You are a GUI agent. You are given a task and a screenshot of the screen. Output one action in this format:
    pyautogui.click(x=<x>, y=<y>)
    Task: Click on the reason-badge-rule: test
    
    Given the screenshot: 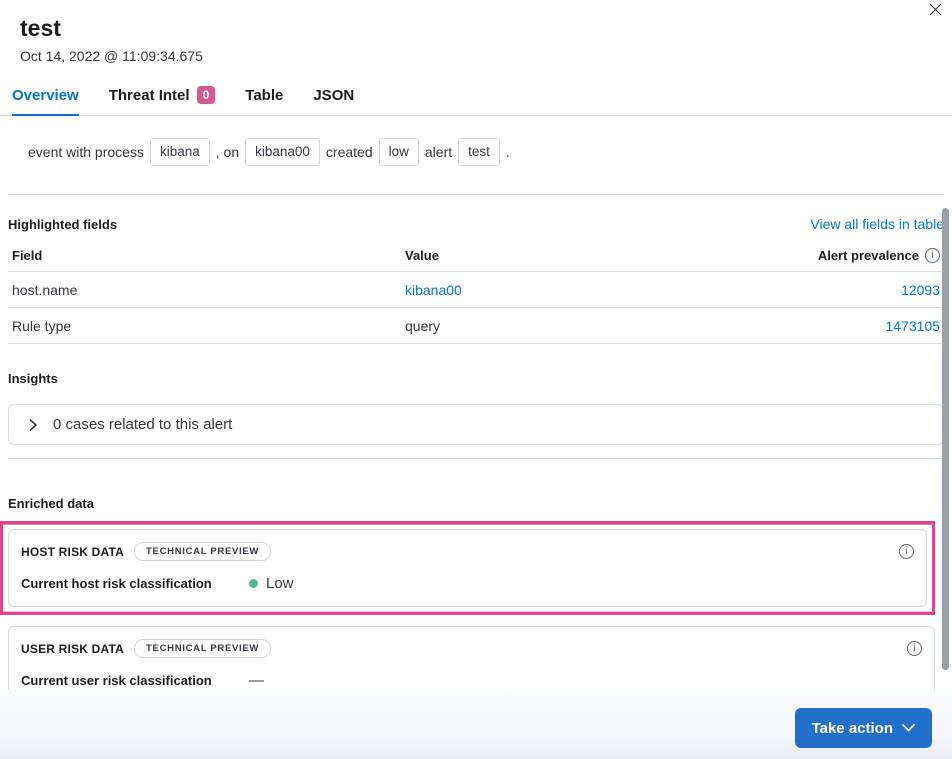 What is the action you would take?
    pyautogui.click(x=479, y=152)
    